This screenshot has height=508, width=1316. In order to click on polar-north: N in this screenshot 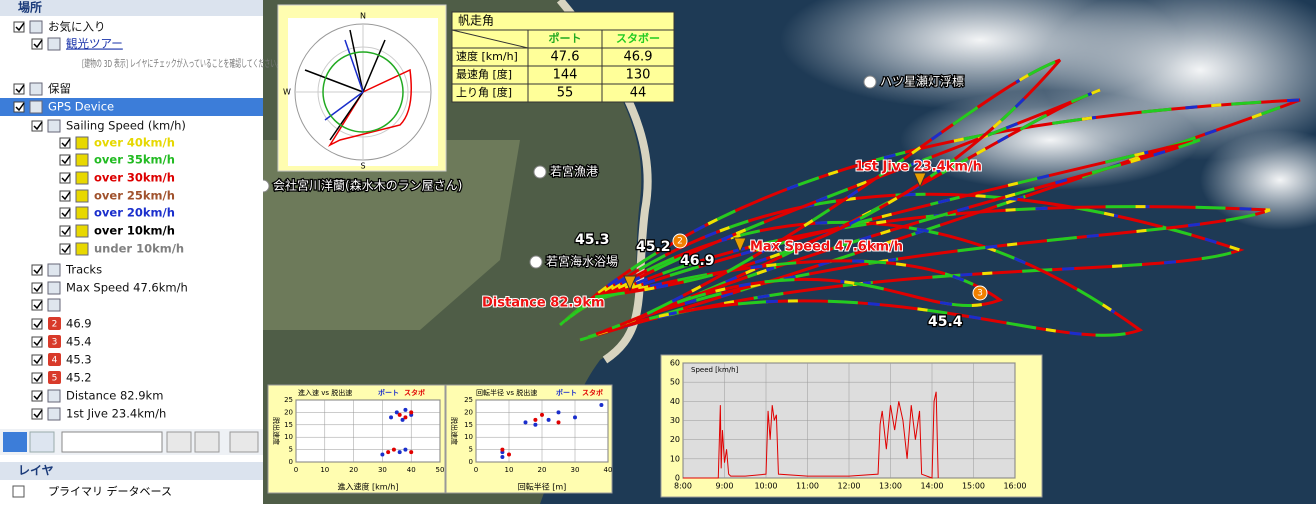, I will do `click(363, 16)`.